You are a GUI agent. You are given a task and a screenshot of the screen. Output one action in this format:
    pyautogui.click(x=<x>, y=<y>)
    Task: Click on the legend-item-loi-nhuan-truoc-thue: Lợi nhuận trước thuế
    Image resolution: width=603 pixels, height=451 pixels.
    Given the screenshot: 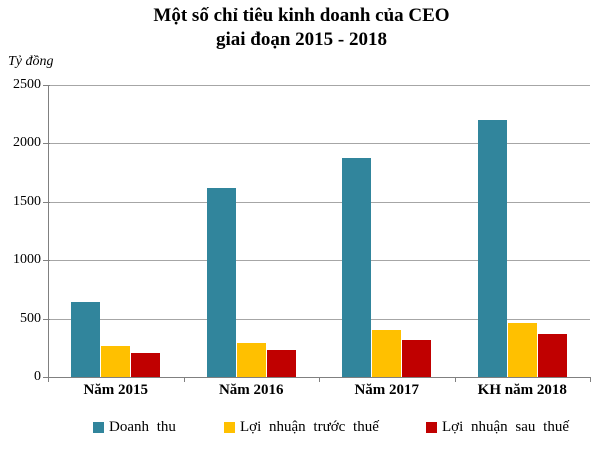 What is the action you would take?
    pyautogui.click(x=301, y=427)
    